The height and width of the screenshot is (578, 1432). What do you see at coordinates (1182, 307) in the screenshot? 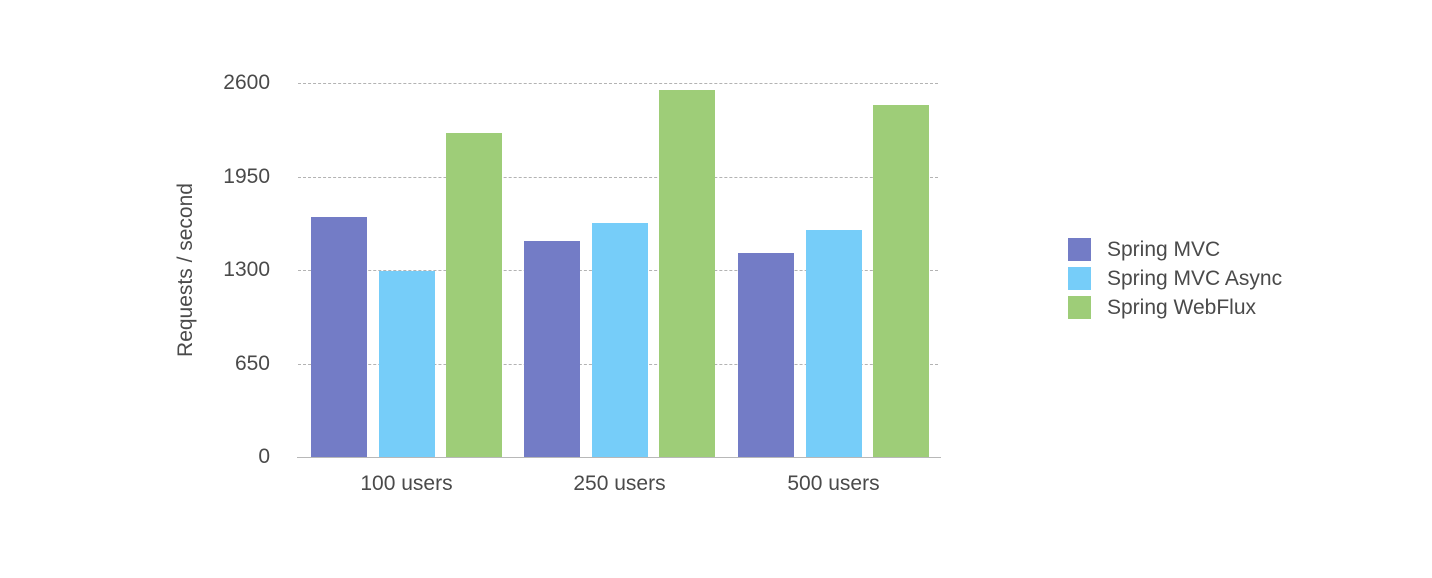
I see `legend-label: Spring WebFlux` at bounding box center [1182, 307].